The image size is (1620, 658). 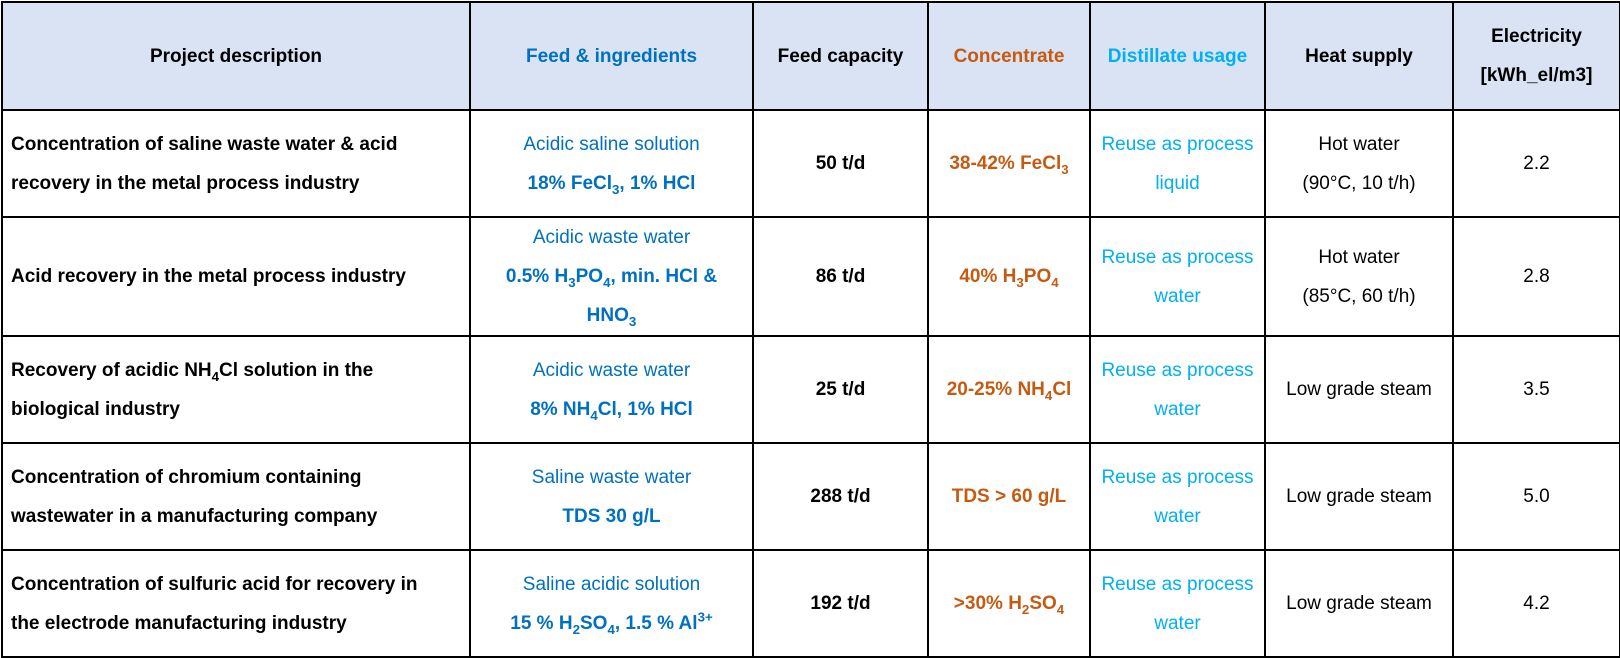 What do you see at coordinates (611, 163) in the screenshot?
I see `feed-ingredients: Acidic saline solution 18% FeCl3, 1% HCl` at bounding box center [611, 163].